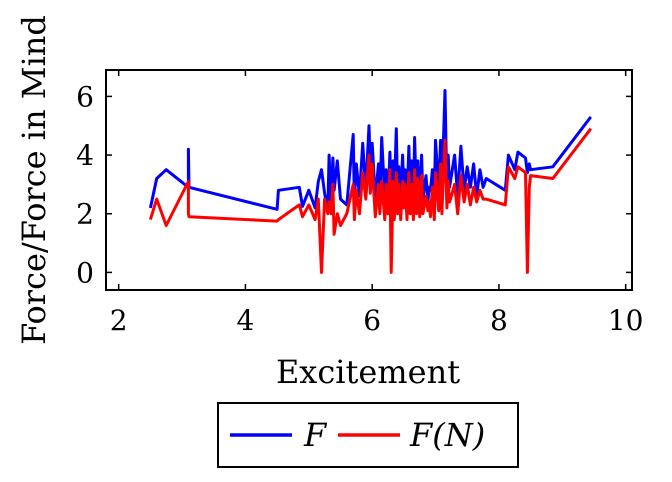 This screenshot has width=672, height=482. I want to click on y-axis-label: Force/Force in Mind, so click(34, 180).